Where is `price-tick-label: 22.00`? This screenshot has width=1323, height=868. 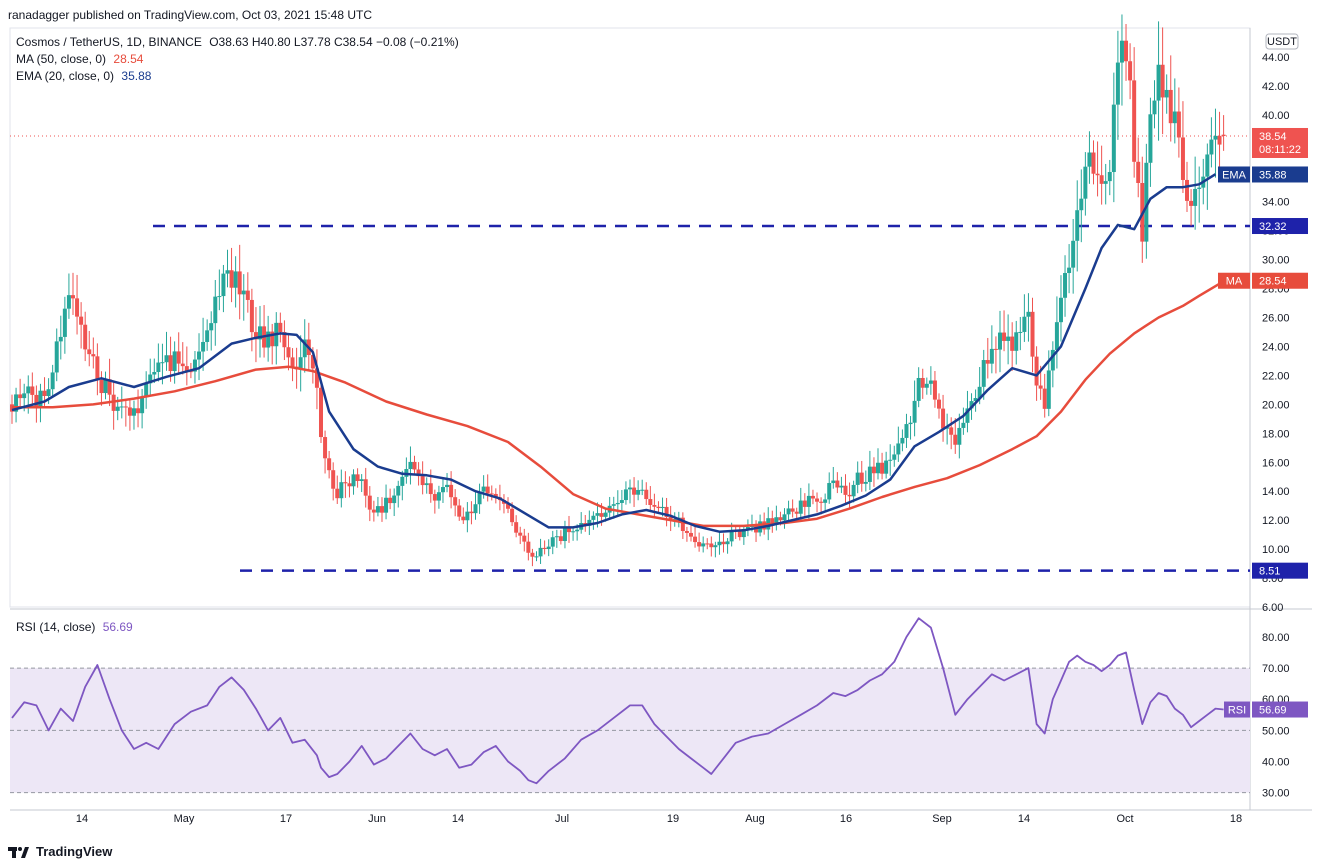 price-tick-label: 22.00 is located at coordinates (1276, 376).